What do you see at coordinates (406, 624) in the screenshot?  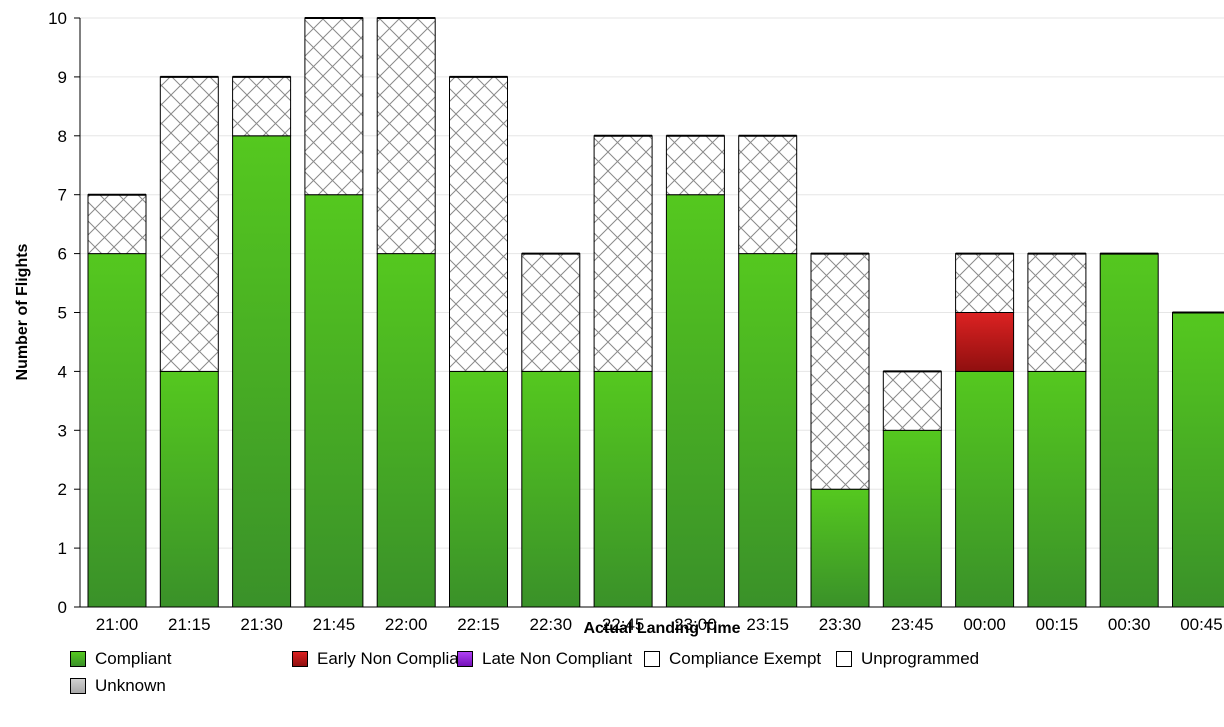 I see `x-tick-label: 22:00` at bounding box center [406, 624].